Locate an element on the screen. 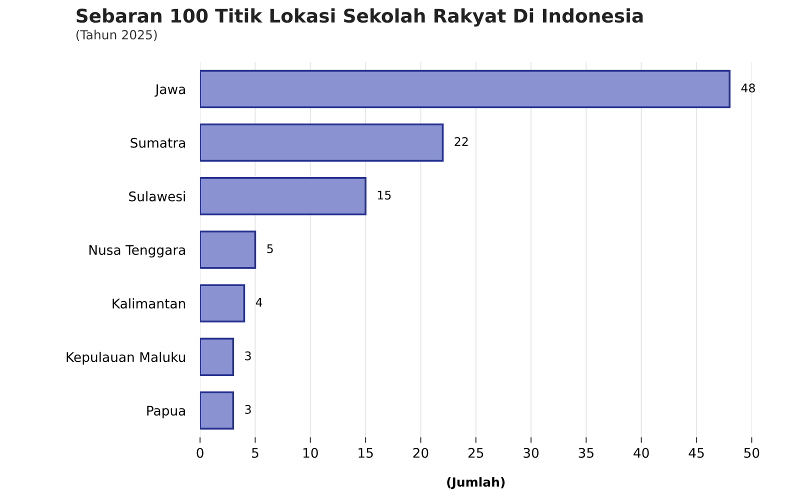 This screenshot has height=498, width=810. y-tick-label: Kepulauan Maluku is located at coordinates (125, 358).